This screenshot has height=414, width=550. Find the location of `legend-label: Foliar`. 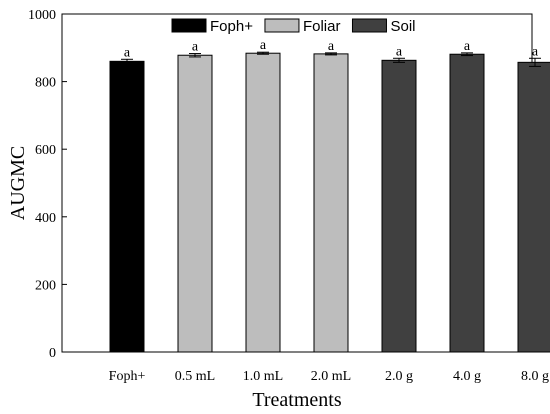

legend-label: Foliar is located at coordinates (322, 26).